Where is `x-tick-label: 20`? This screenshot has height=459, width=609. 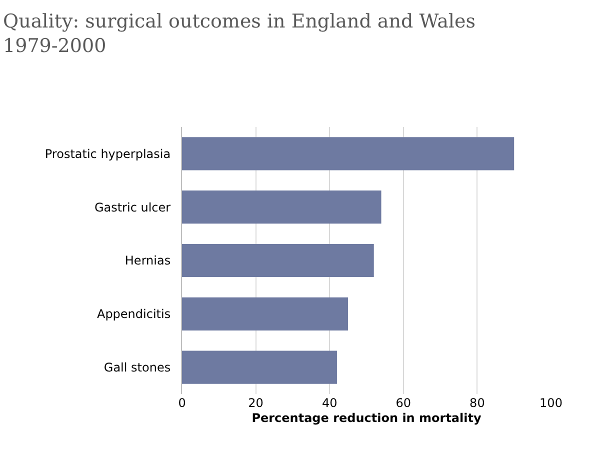
x-tick-label: 20 is located at coordinates (256, 403).